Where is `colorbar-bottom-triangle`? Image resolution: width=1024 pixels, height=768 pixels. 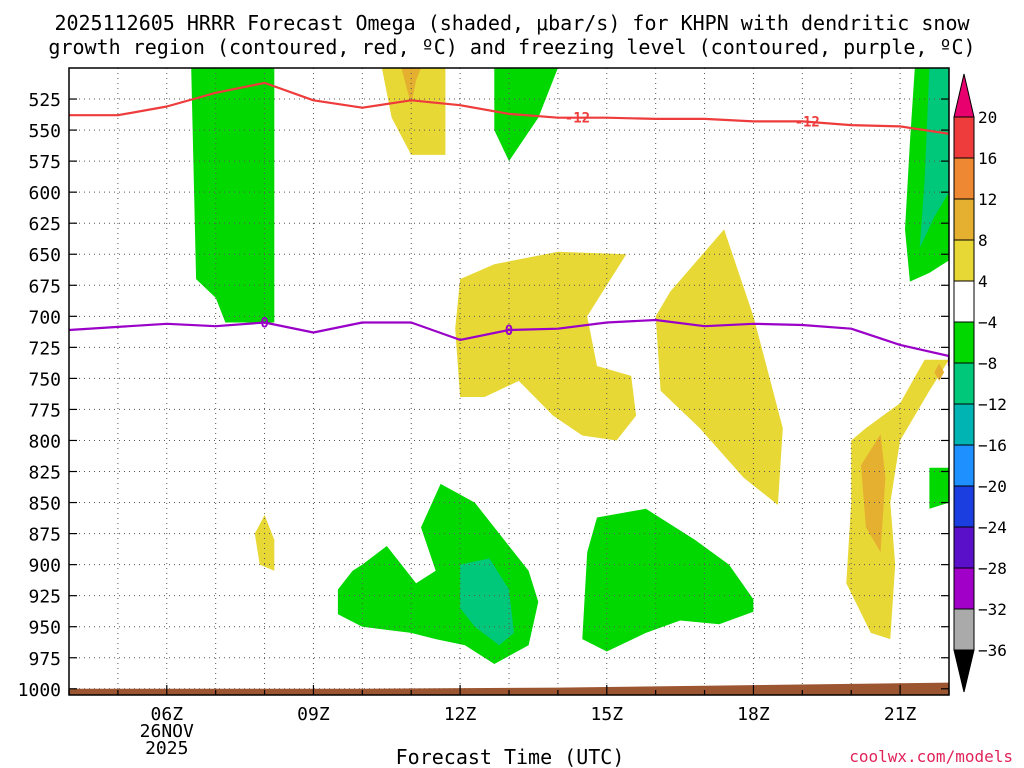 colorbar-bottom-triangle is located at coordinates (964, 671).